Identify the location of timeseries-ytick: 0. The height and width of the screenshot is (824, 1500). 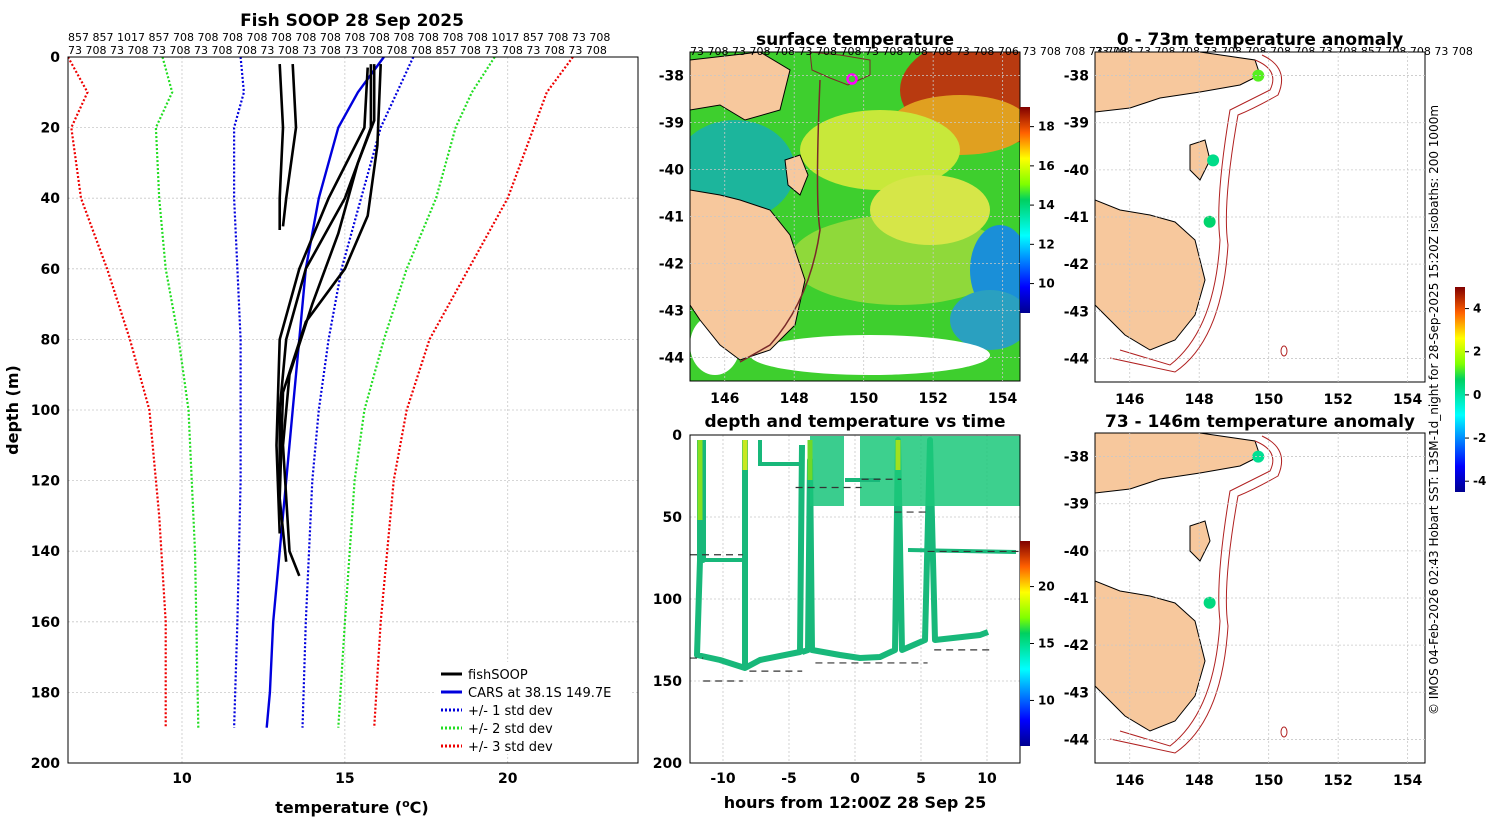
(677, 436).